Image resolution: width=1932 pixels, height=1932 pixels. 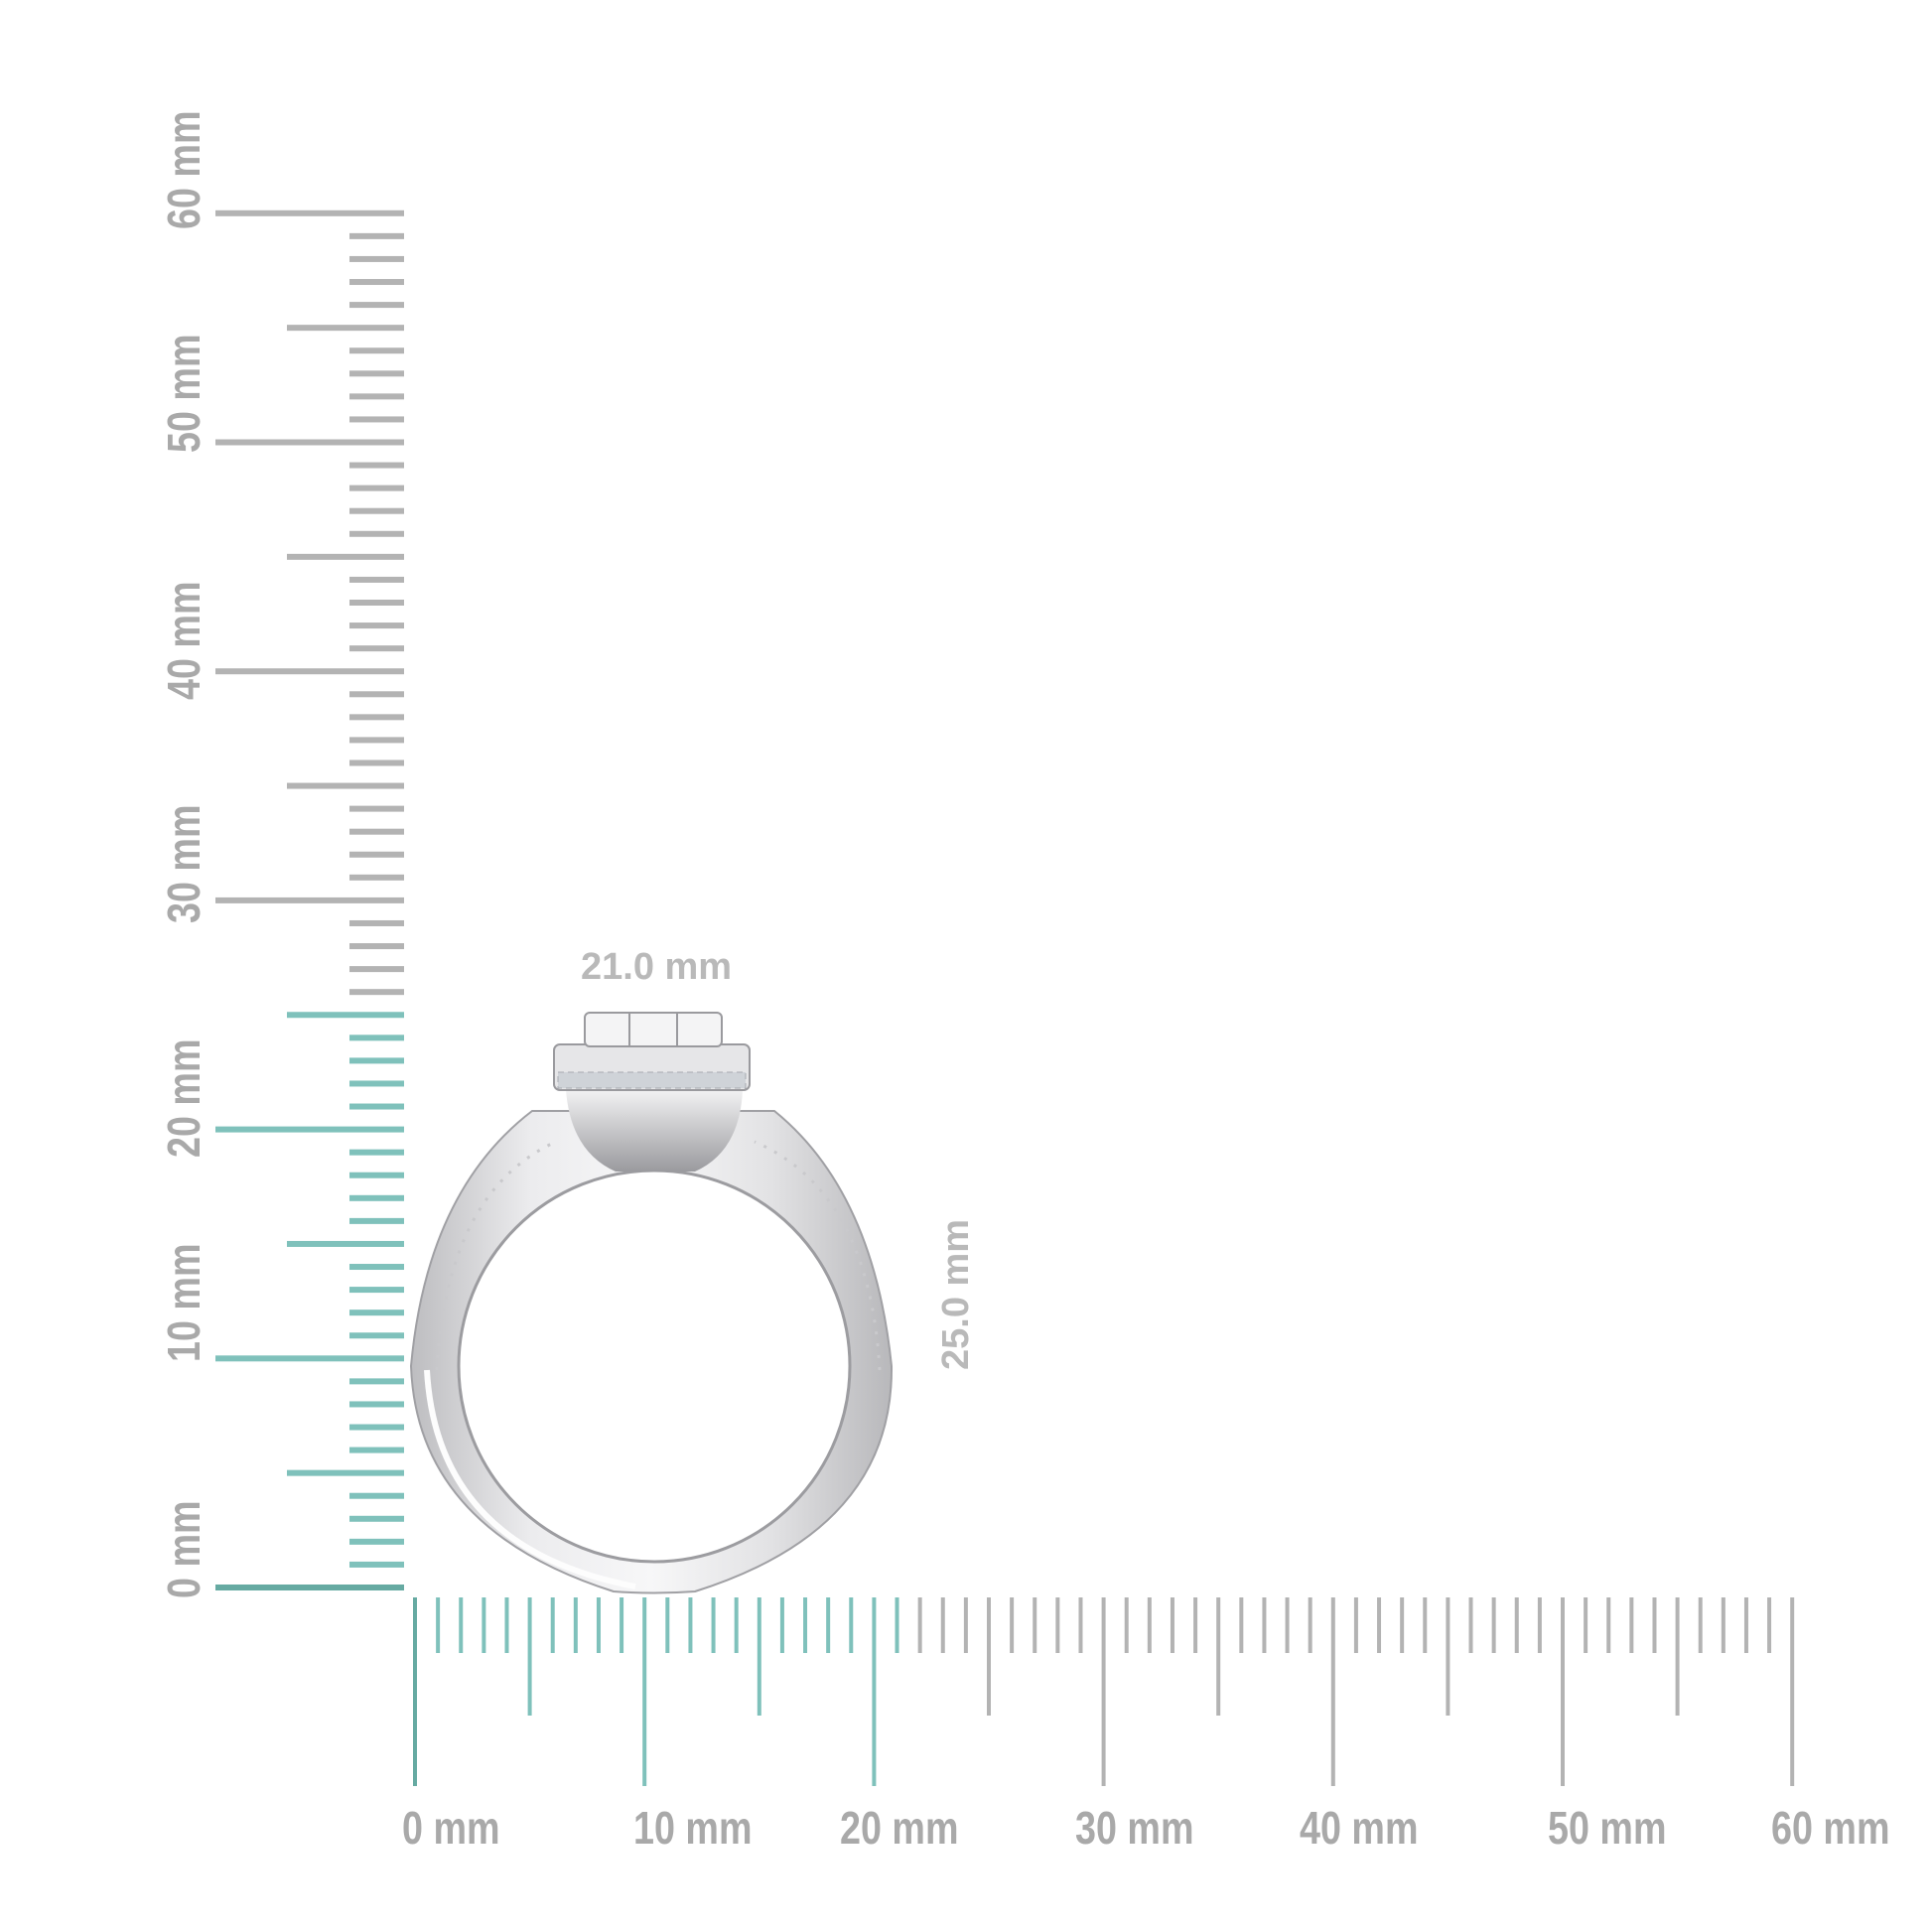 What do you see at coordinates (693, 1828) in the screenshot?
I see `horizontal-ruler-label: 10 mm` at bounding box center [693, 1828].